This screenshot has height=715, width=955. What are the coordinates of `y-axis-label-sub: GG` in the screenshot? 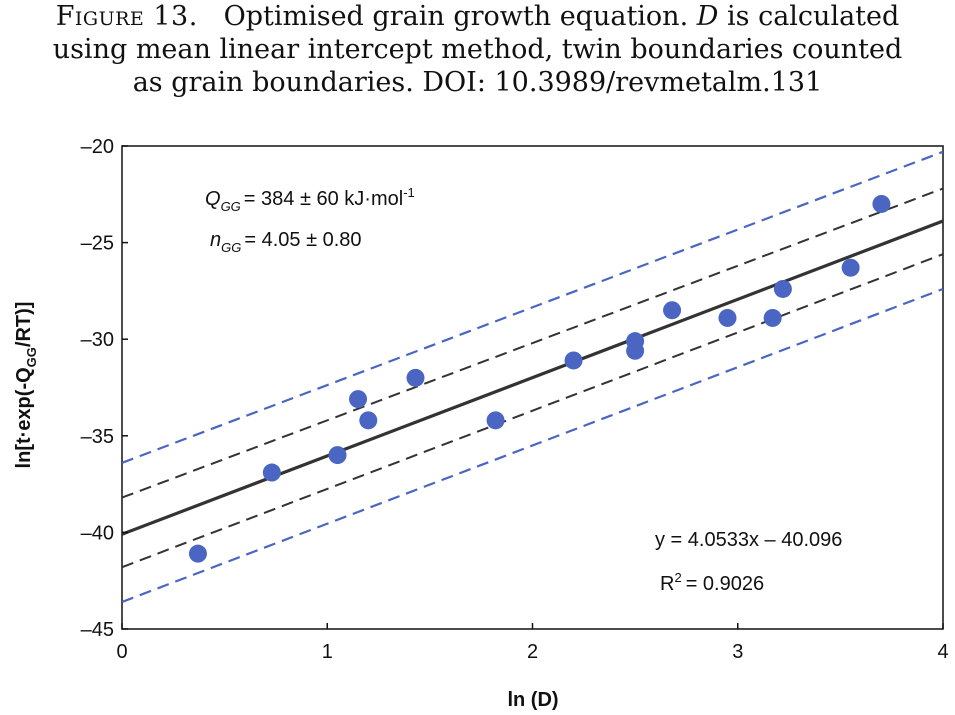 It's located at (31, 357).